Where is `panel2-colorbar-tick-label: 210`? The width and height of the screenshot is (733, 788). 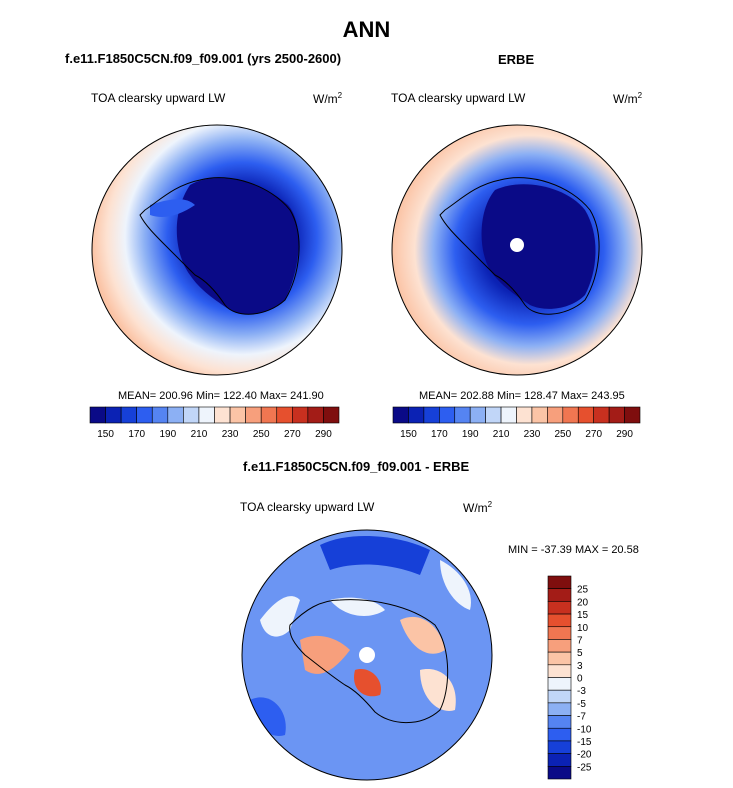 panel2-colorbar-tick-label: 210 is located at coordinates (501, 434).